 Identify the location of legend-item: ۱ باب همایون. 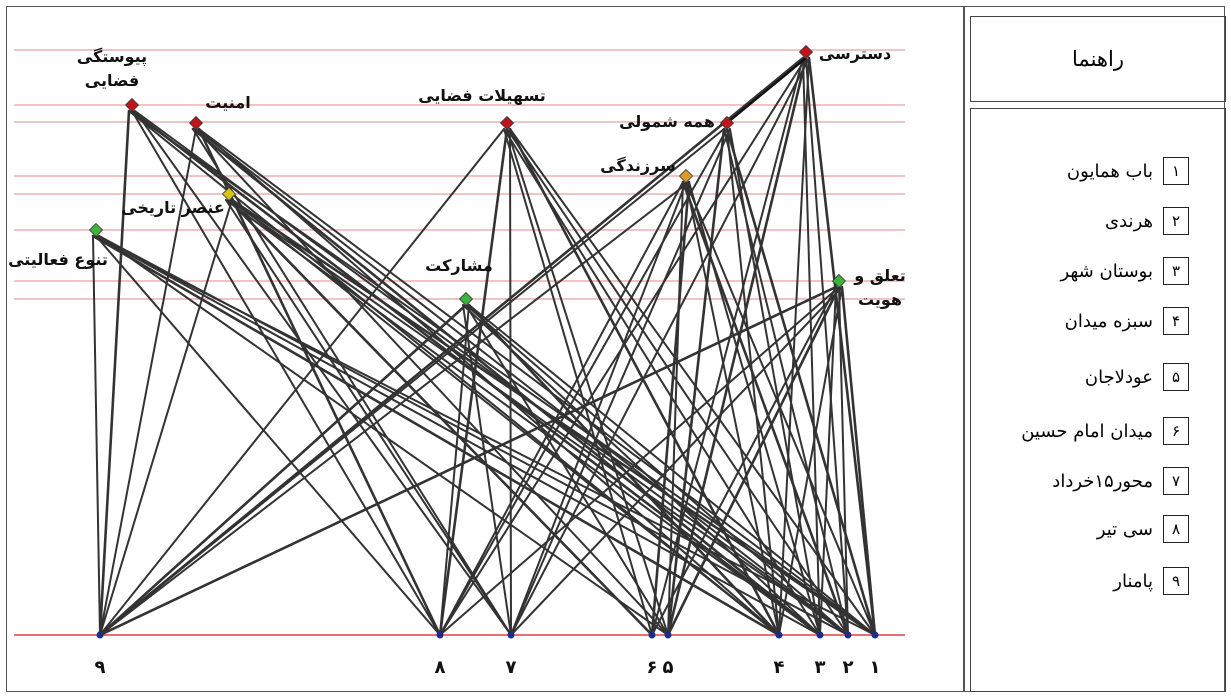
(1128, 171).